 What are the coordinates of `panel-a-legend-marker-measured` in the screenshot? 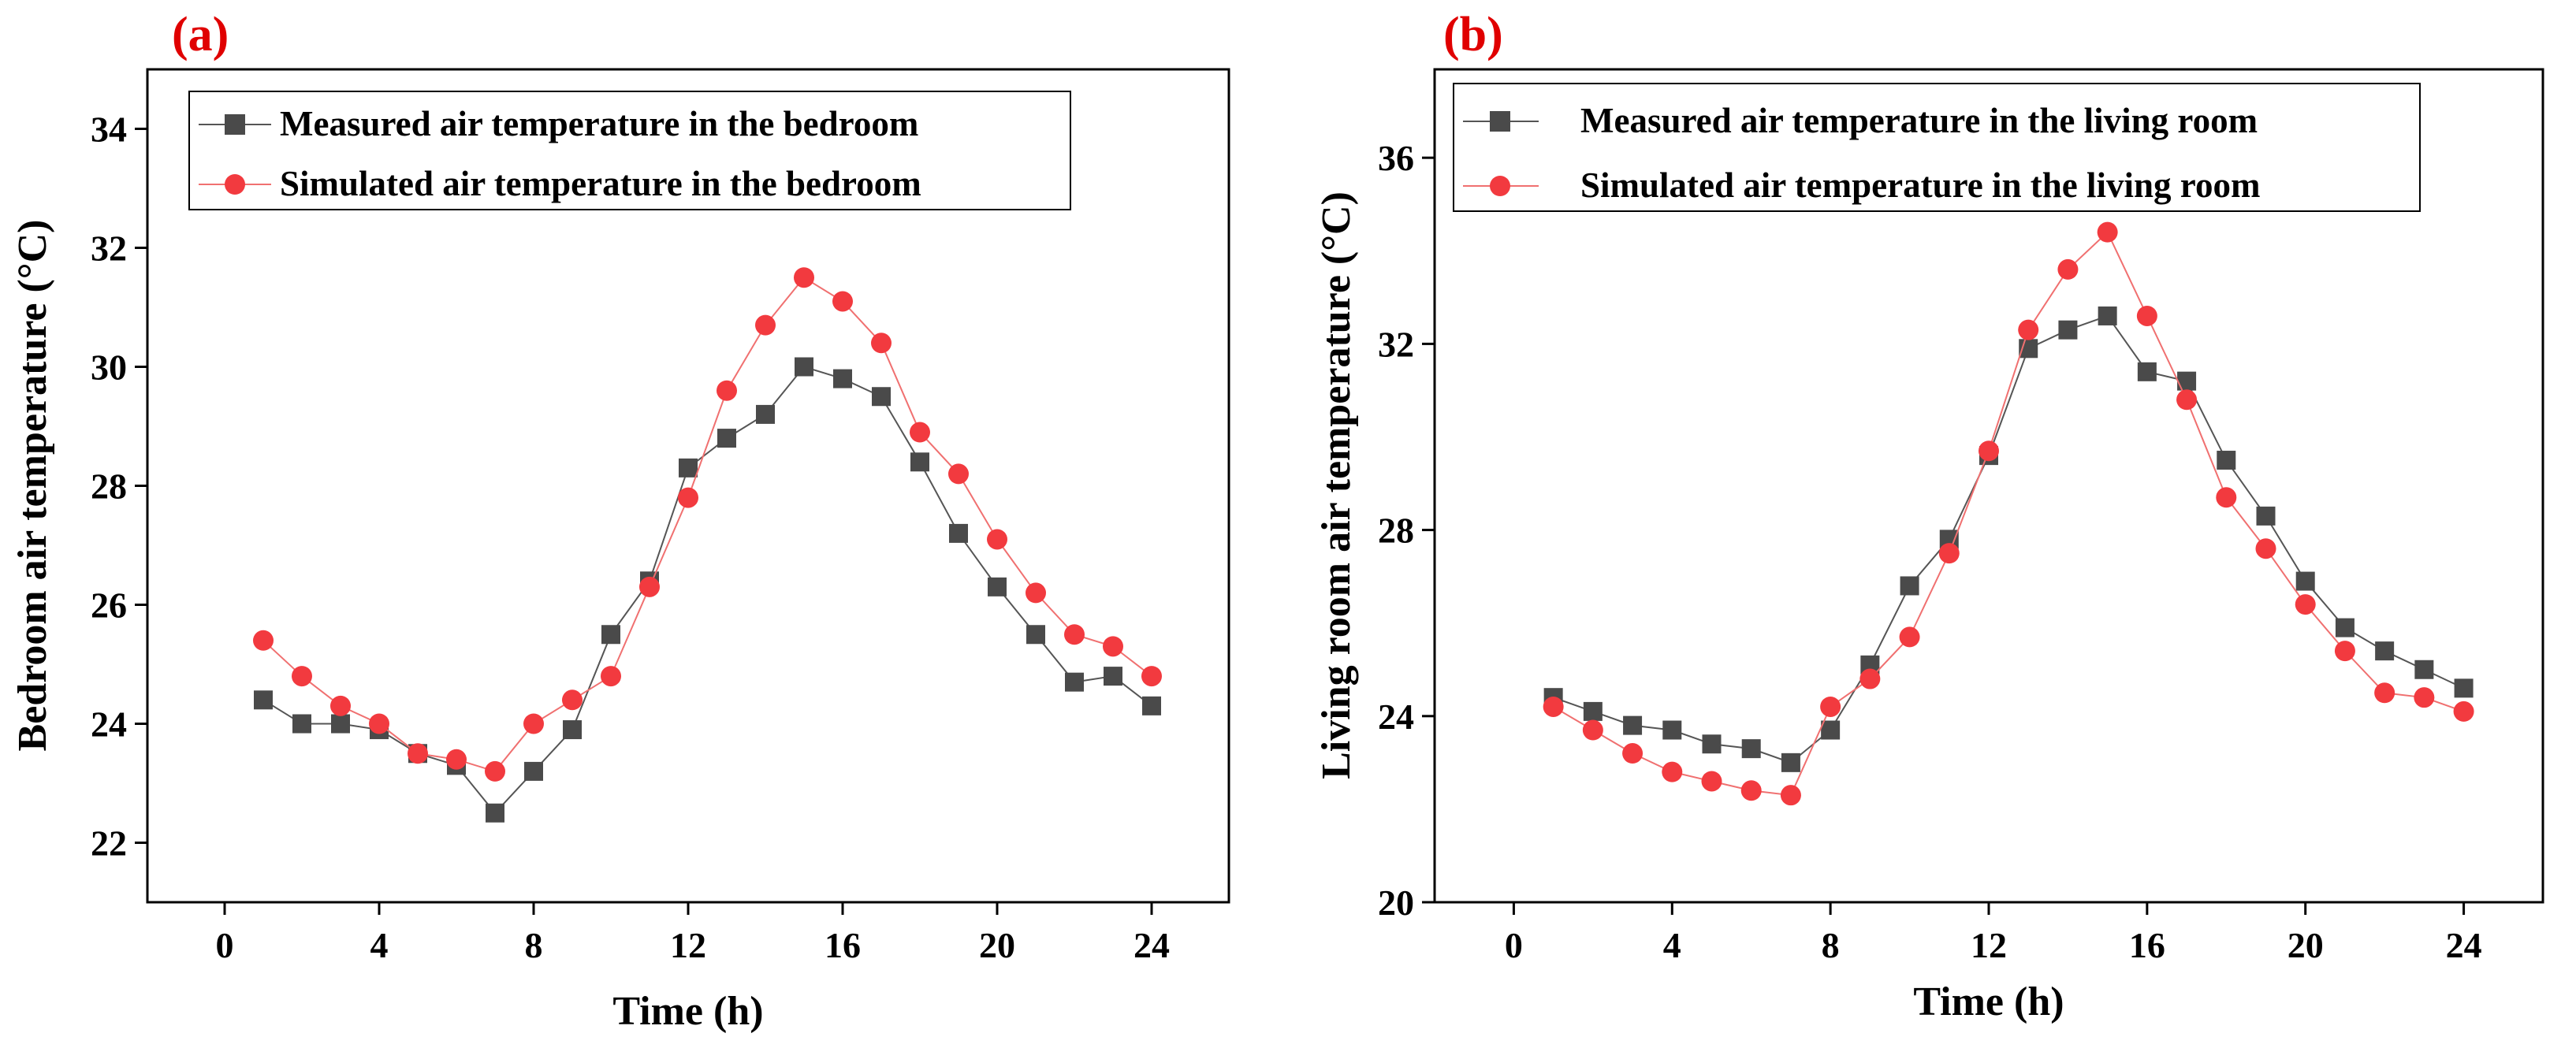 It's located at (235, 124).